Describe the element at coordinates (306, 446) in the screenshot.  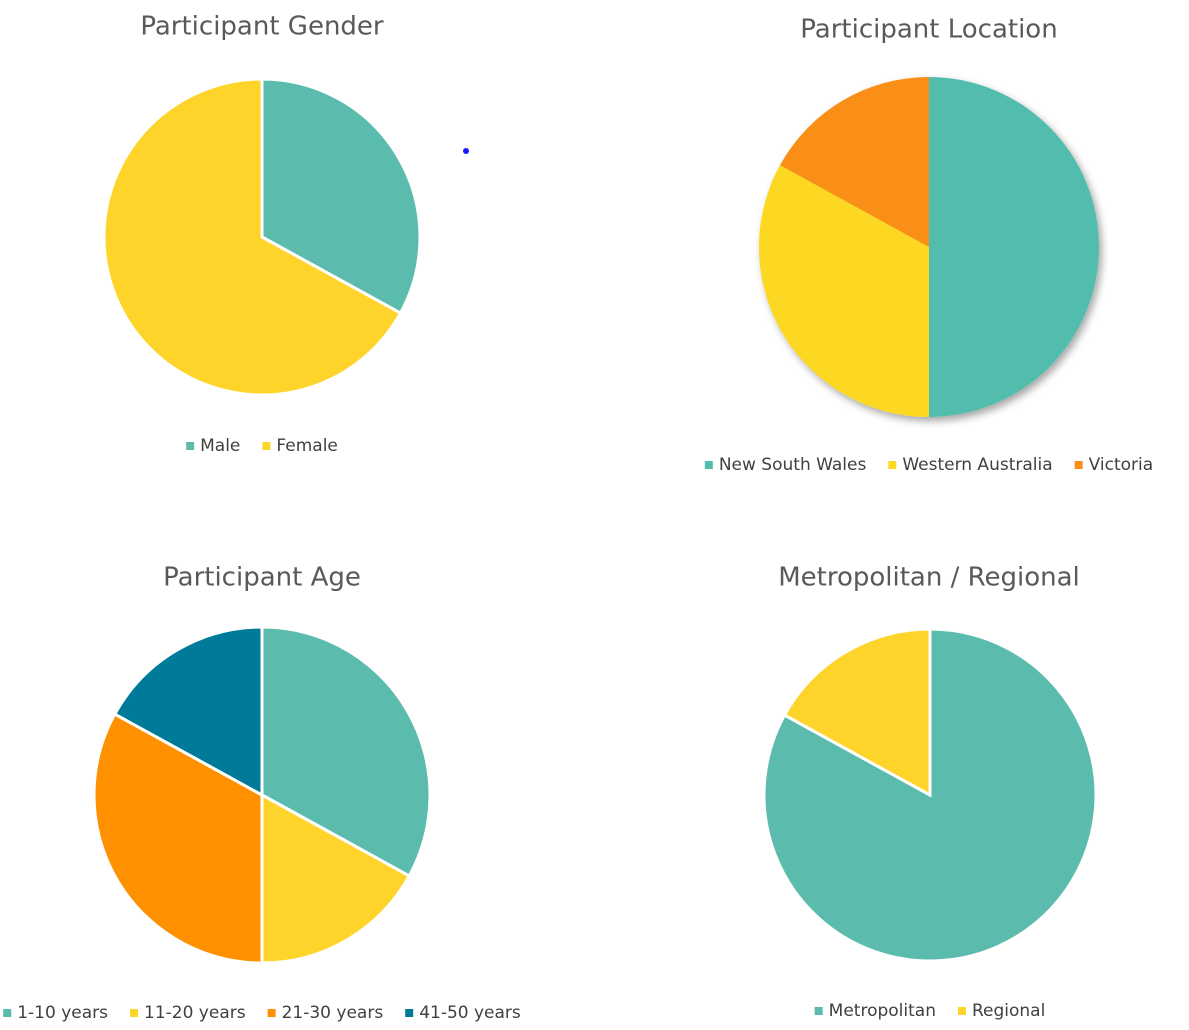
I see `legend-label: Female` at that location.